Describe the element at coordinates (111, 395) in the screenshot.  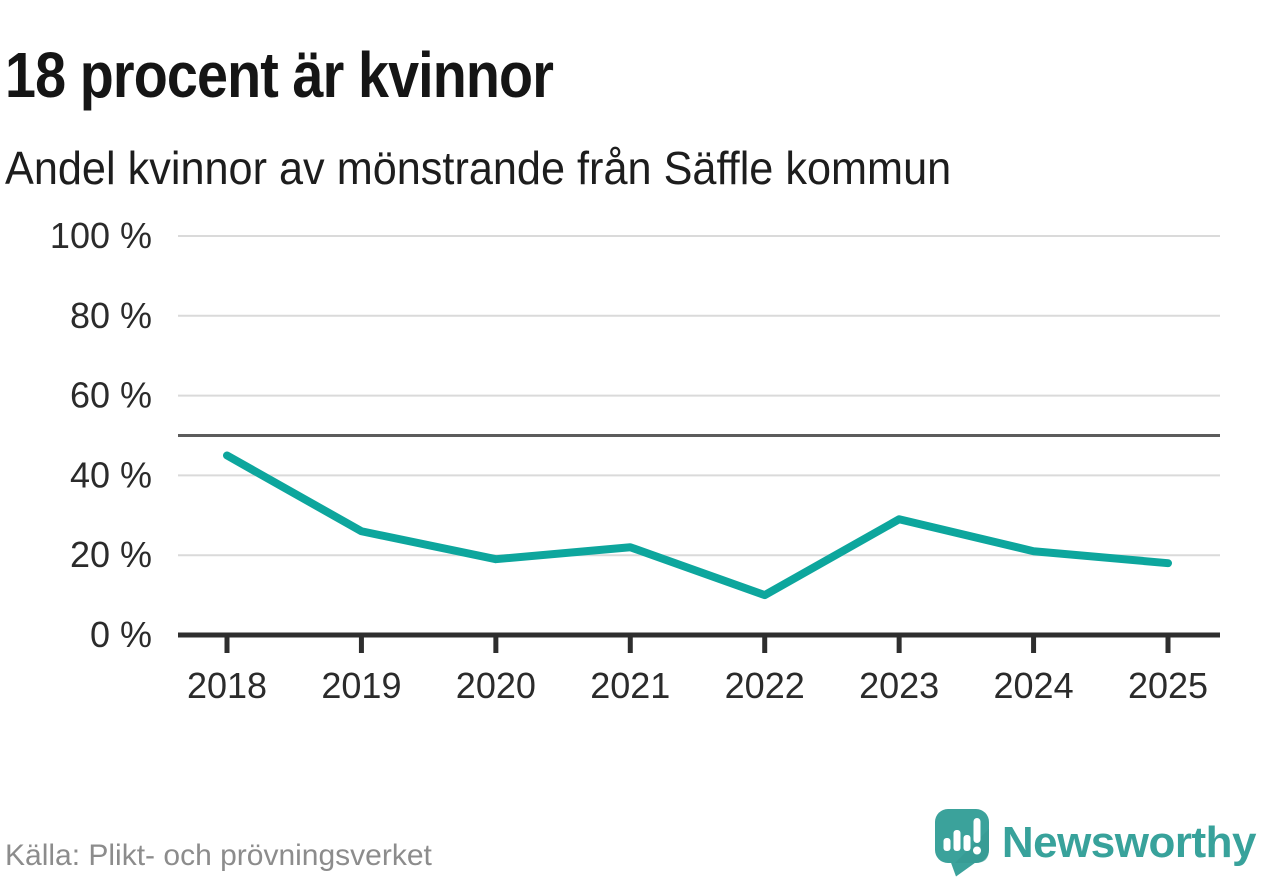
I see `y-axis-tick-label: 60 %` at that location.